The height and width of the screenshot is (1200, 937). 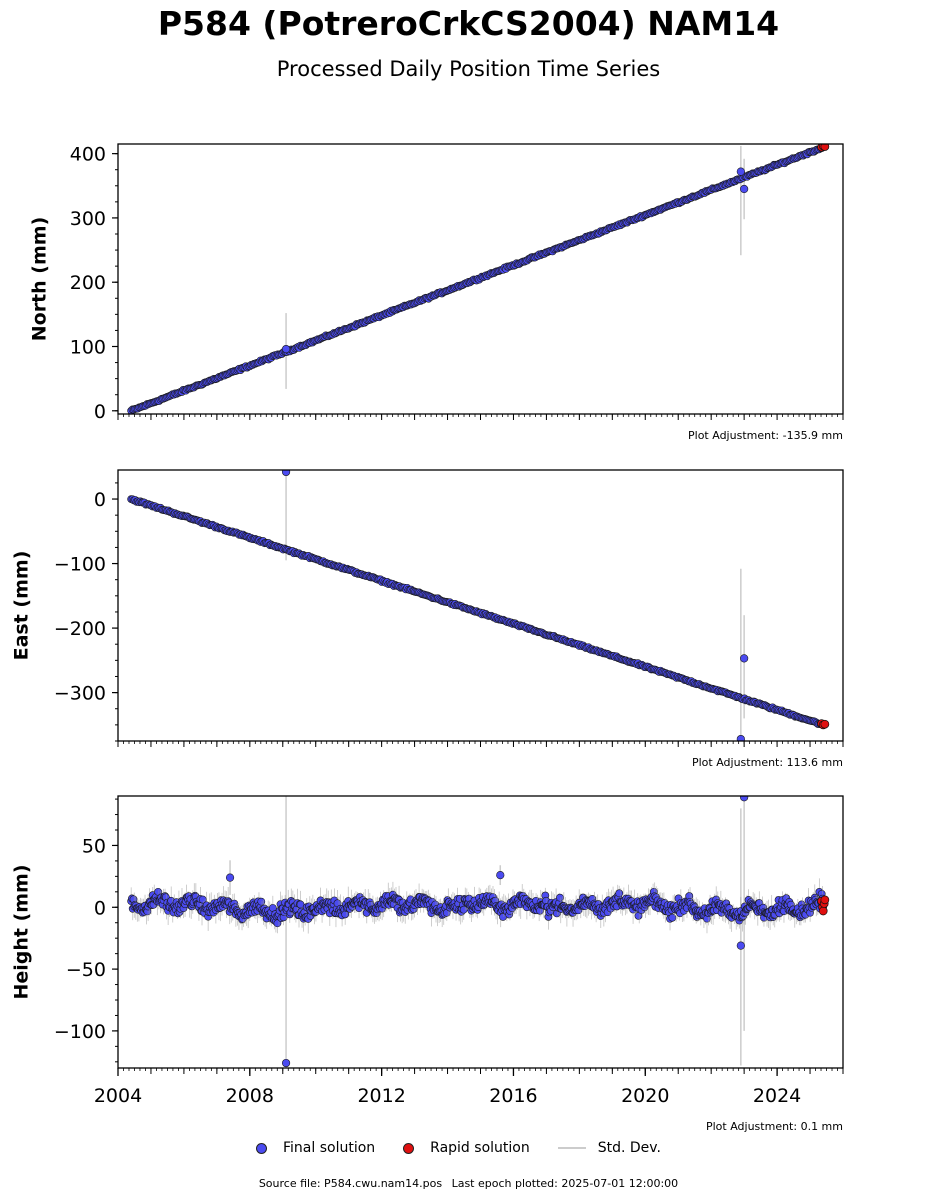 What do you see at coordinates (22, 606) in the screenshot?
I see `y-axis-label: East (mm)` at bounding box center [22, 606].